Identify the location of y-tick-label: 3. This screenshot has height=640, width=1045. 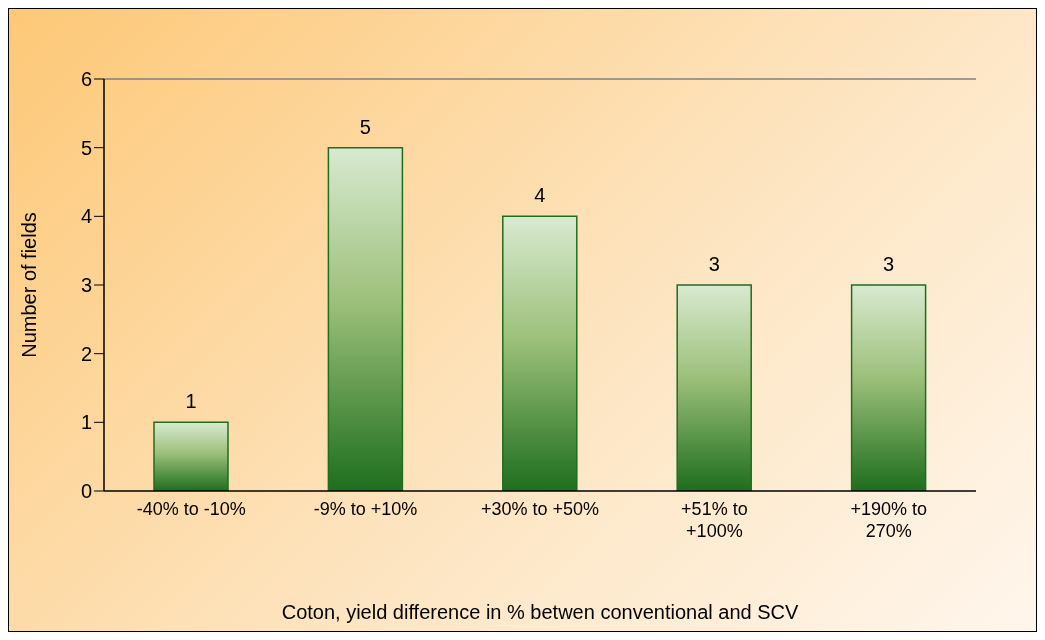
(86, 285).